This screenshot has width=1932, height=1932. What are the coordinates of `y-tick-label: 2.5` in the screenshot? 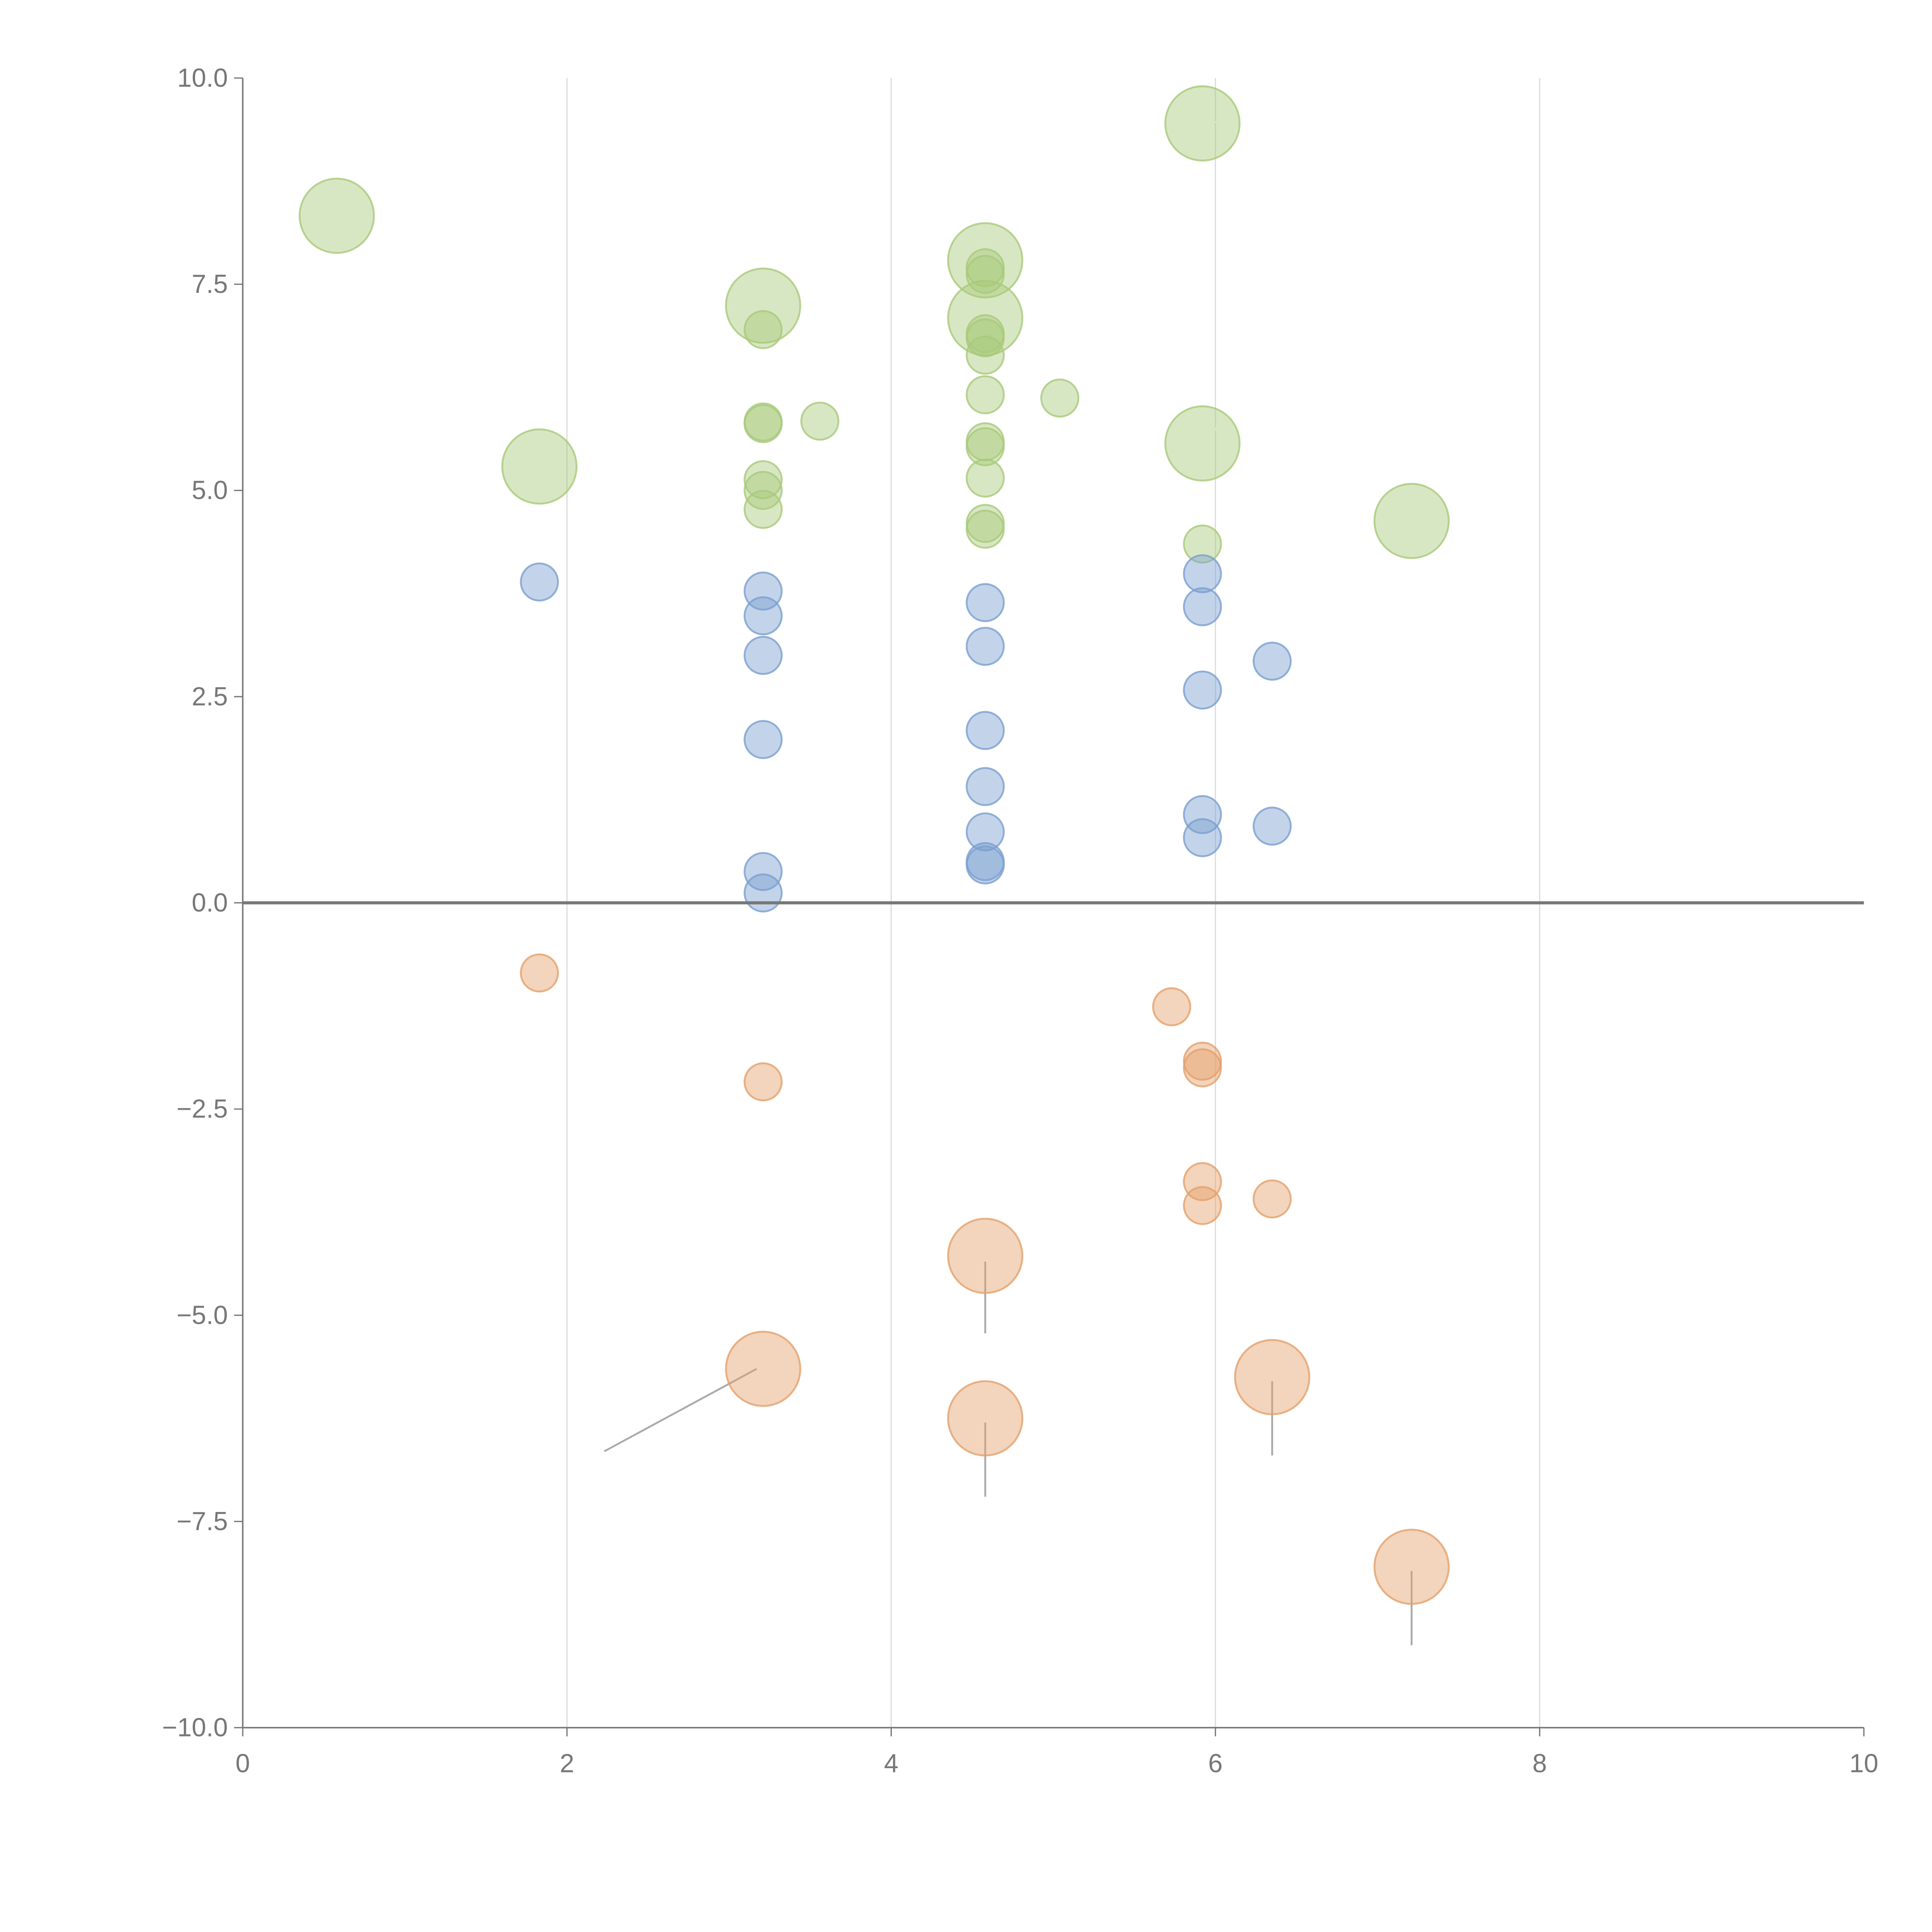 It's located at (210, 696).